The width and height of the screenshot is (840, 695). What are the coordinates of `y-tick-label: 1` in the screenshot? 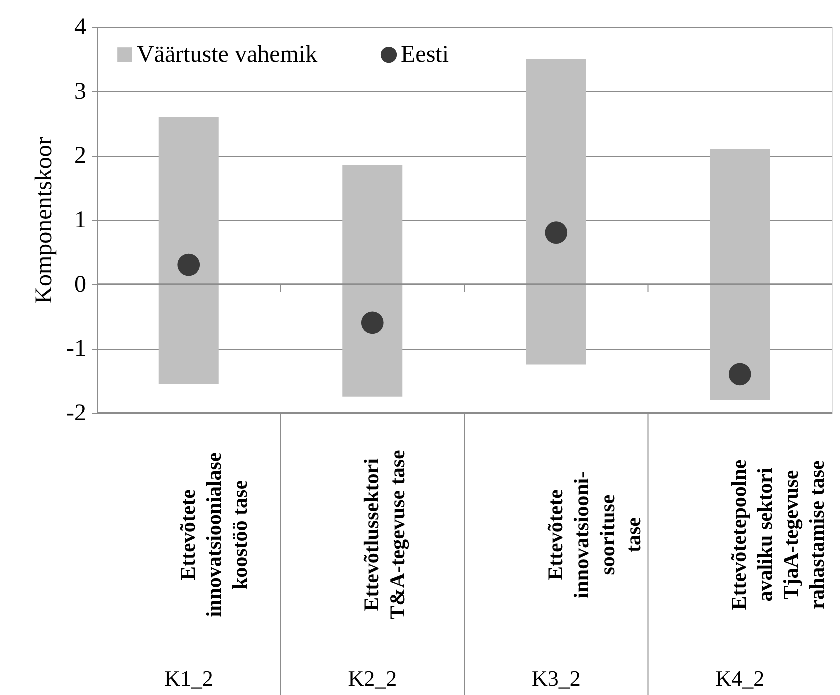 It's located at (80, 221).